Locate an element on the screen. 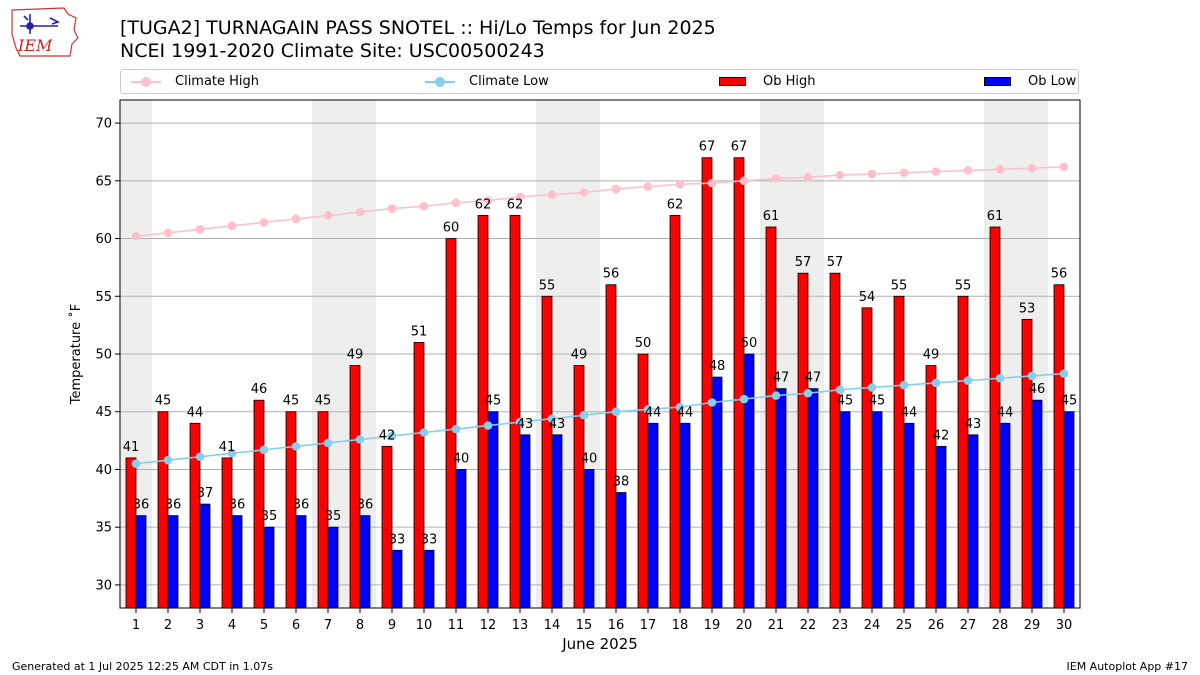 This screenshot has height=675, width=1200. ob-low-label-day-7: 35 is located at coordinates (333, 516).